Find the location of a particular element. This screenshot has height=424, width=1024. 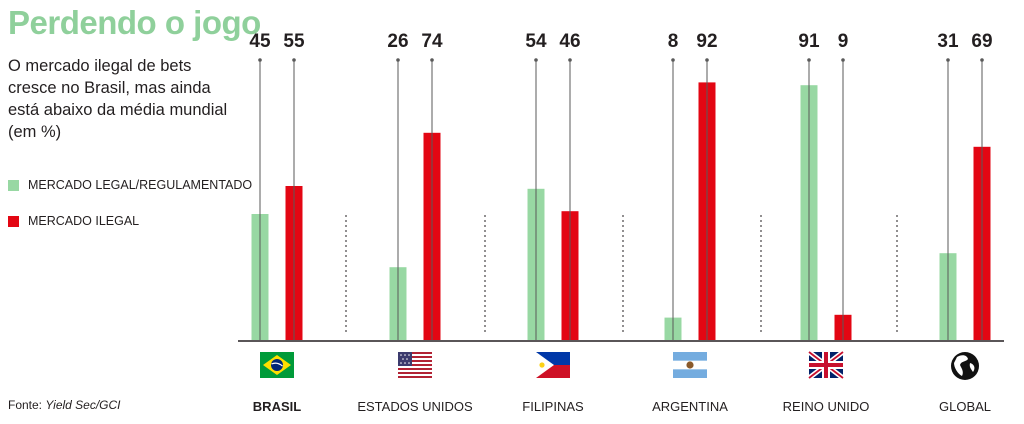

category-label: BRASIL is located at coordinates (277, 406).